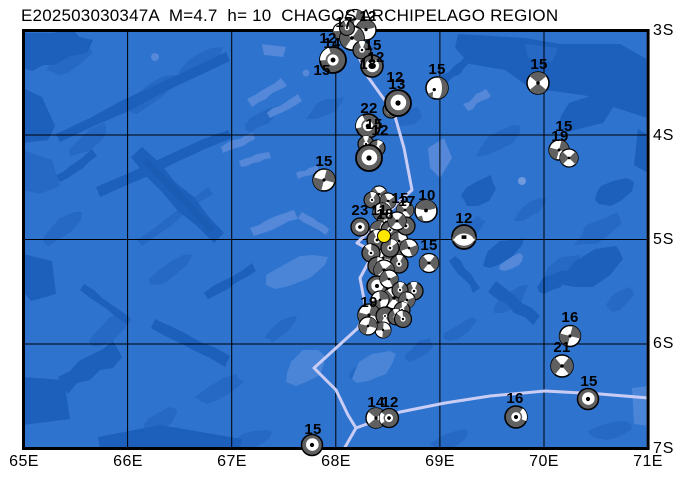 The width and height of the screenshot is (683, 481). I want to click on svg-text: 66E, so click(128, 461).